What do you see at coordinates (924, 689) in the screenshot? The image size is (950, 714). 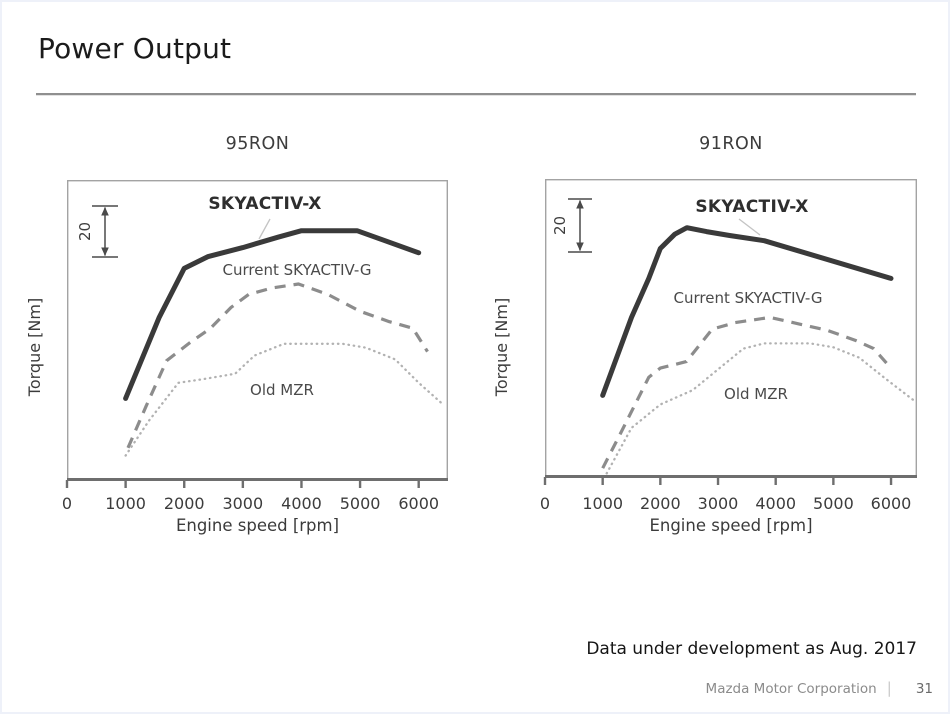 I see `page-number: 31` at bounding box center [924, 689].